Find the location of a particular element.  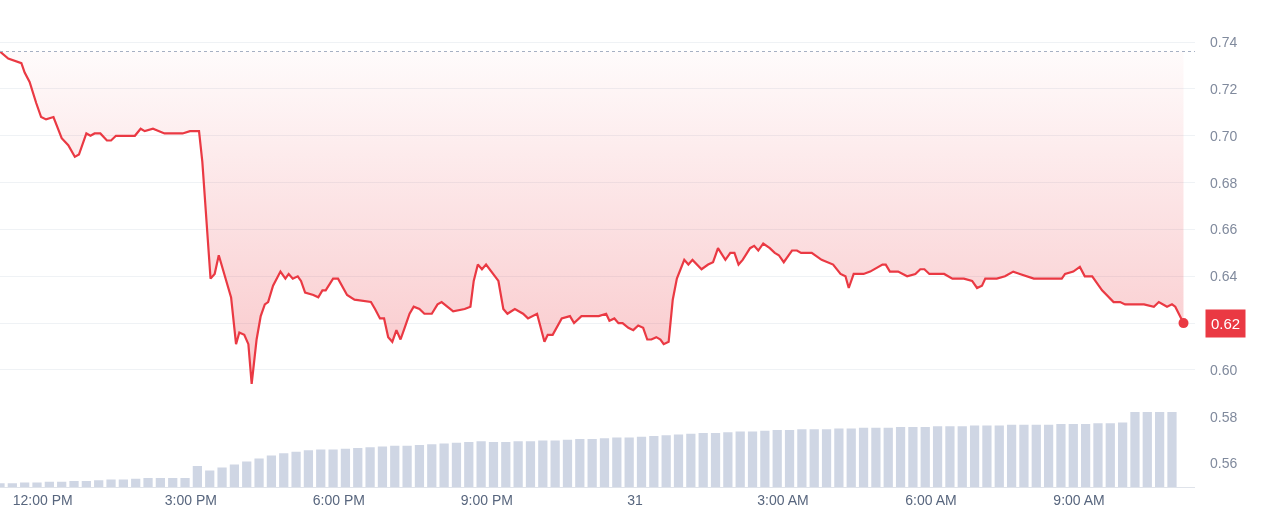

x-tick-label: 6:00 AM is located at coordinates (931, 499).